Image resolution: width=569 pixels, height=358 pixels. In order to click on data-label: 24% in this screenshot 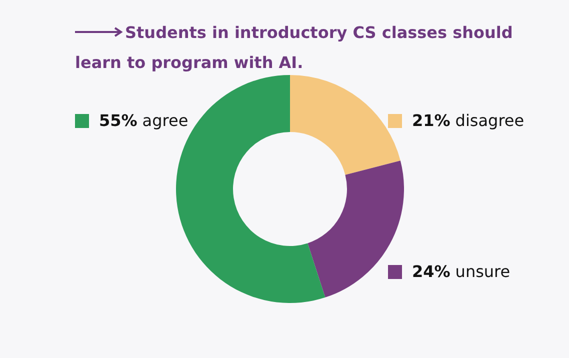, I will do `click(431, 271)`.